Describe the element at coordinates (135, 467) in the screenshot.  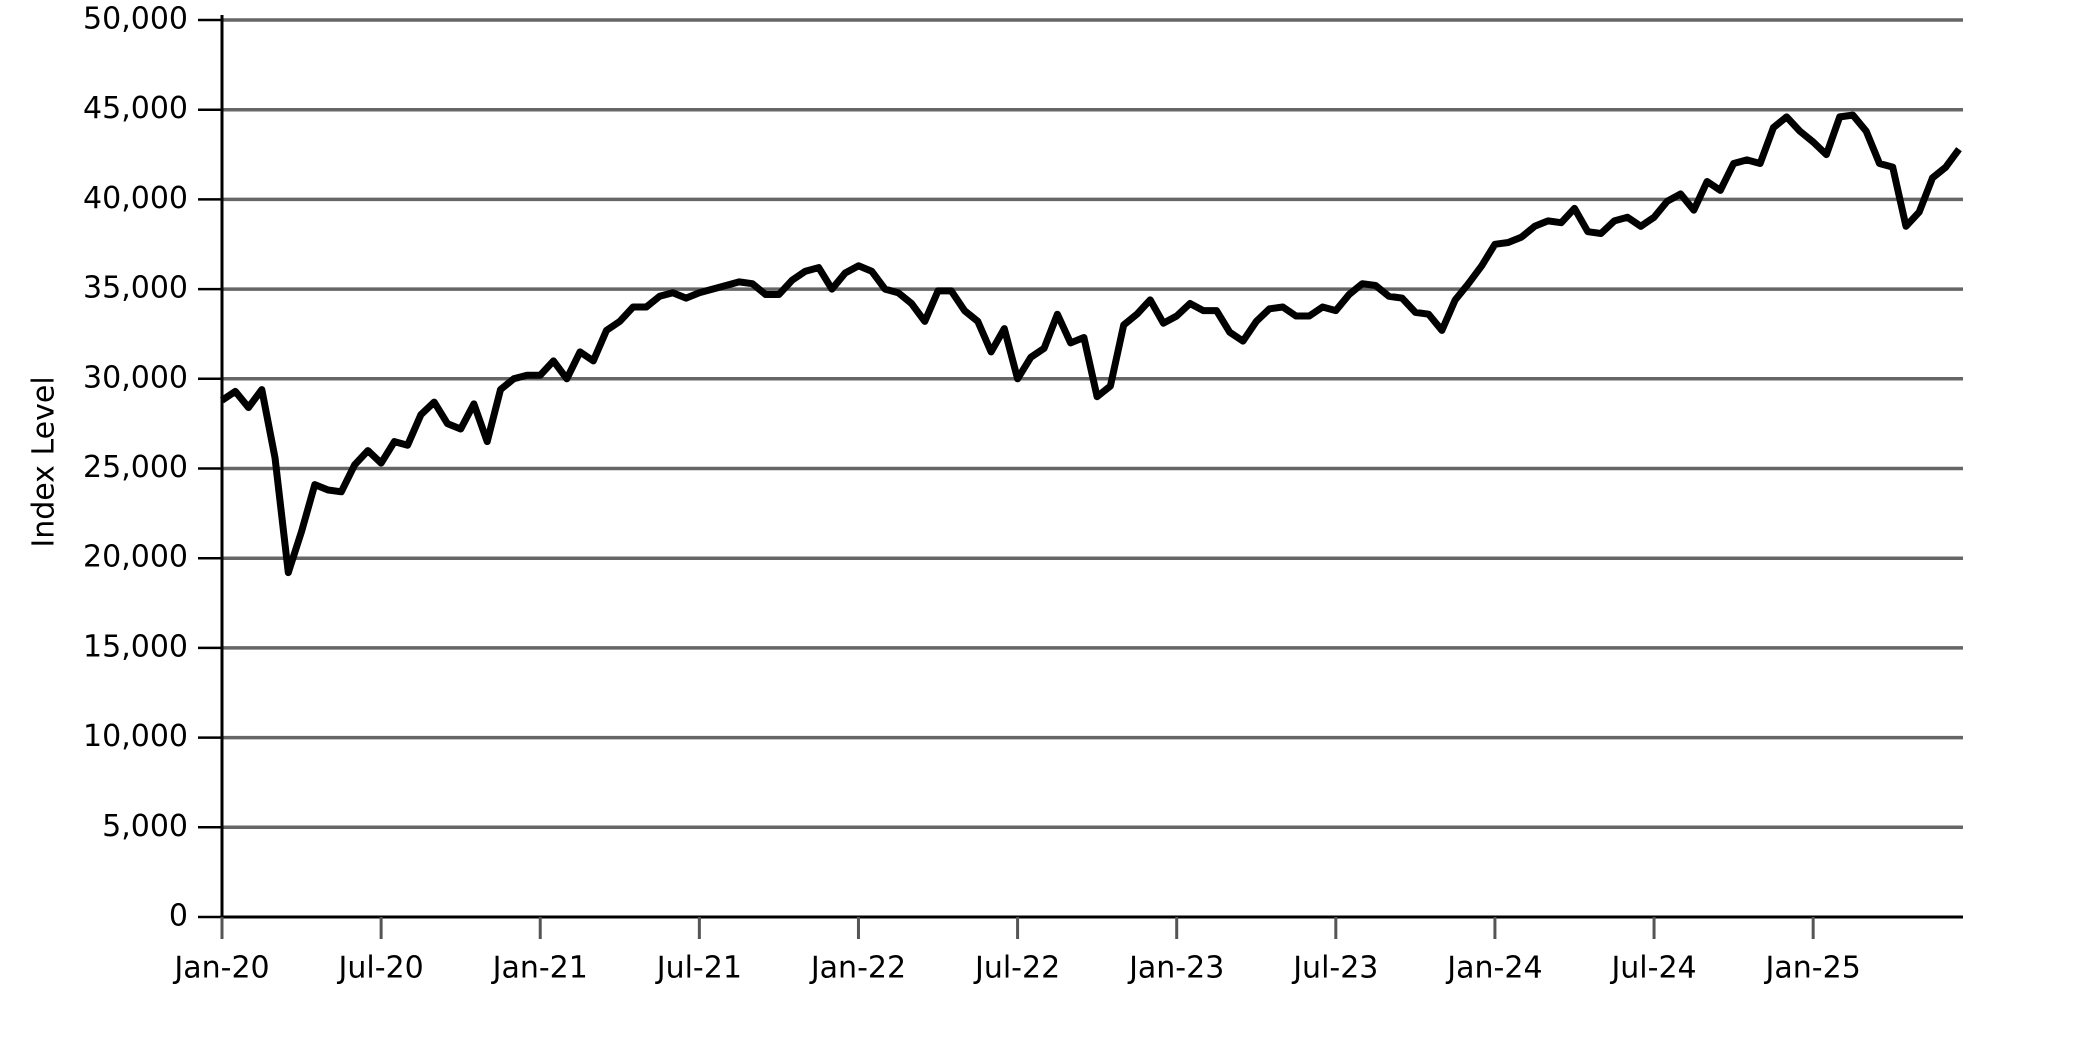
I see `y-tick-label: 25,000` at that location.